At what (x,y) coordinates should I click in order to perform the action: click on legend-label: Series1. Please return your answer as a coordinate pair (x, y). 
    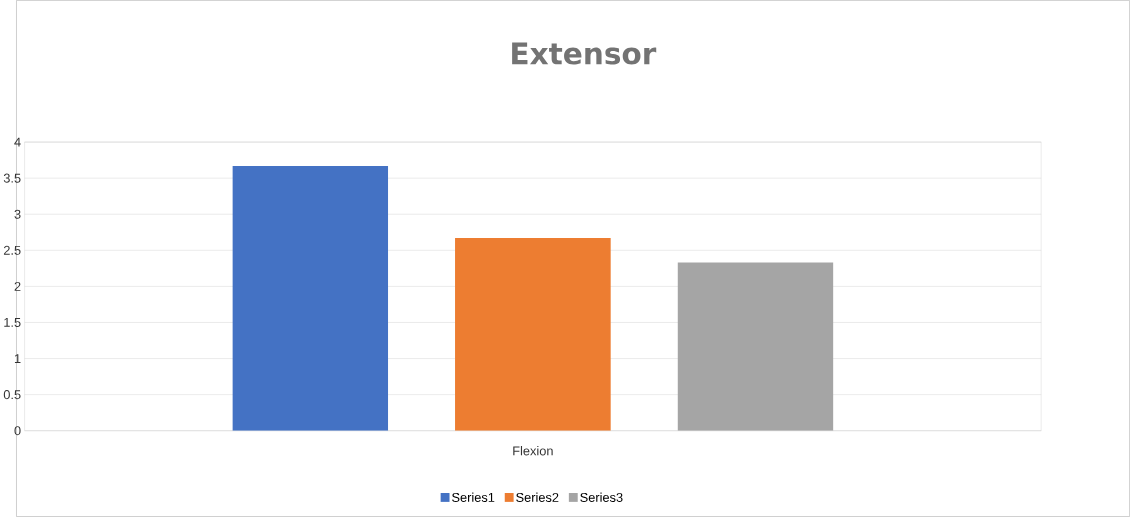
    Looking at the image, I should click on (473, 497).